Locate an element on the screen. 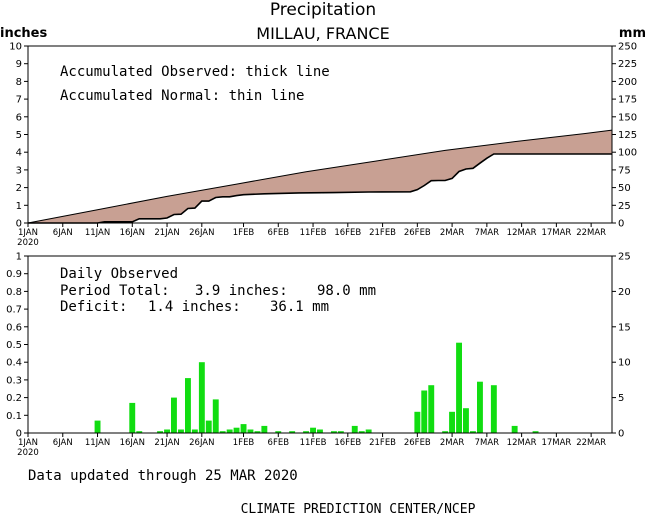 The width and height of the screenshot is (646, 518). left-ytick-label: 5 is located at coordinates (19, 135).